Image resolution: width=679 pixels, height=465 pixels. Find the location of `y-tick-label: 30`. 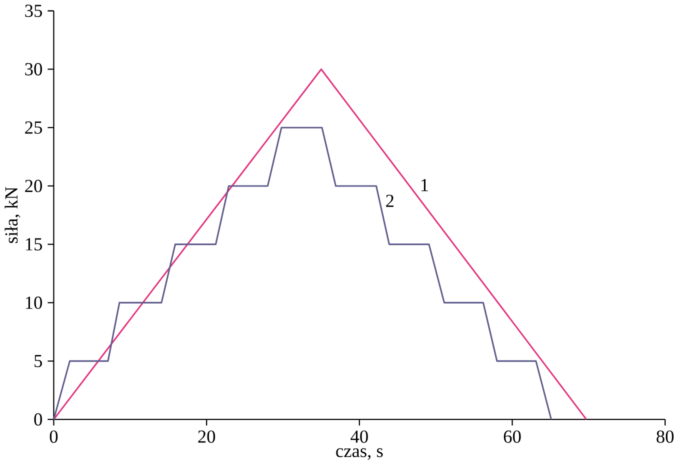

y-tick-label: 30 is located at coordinates (33, 69).